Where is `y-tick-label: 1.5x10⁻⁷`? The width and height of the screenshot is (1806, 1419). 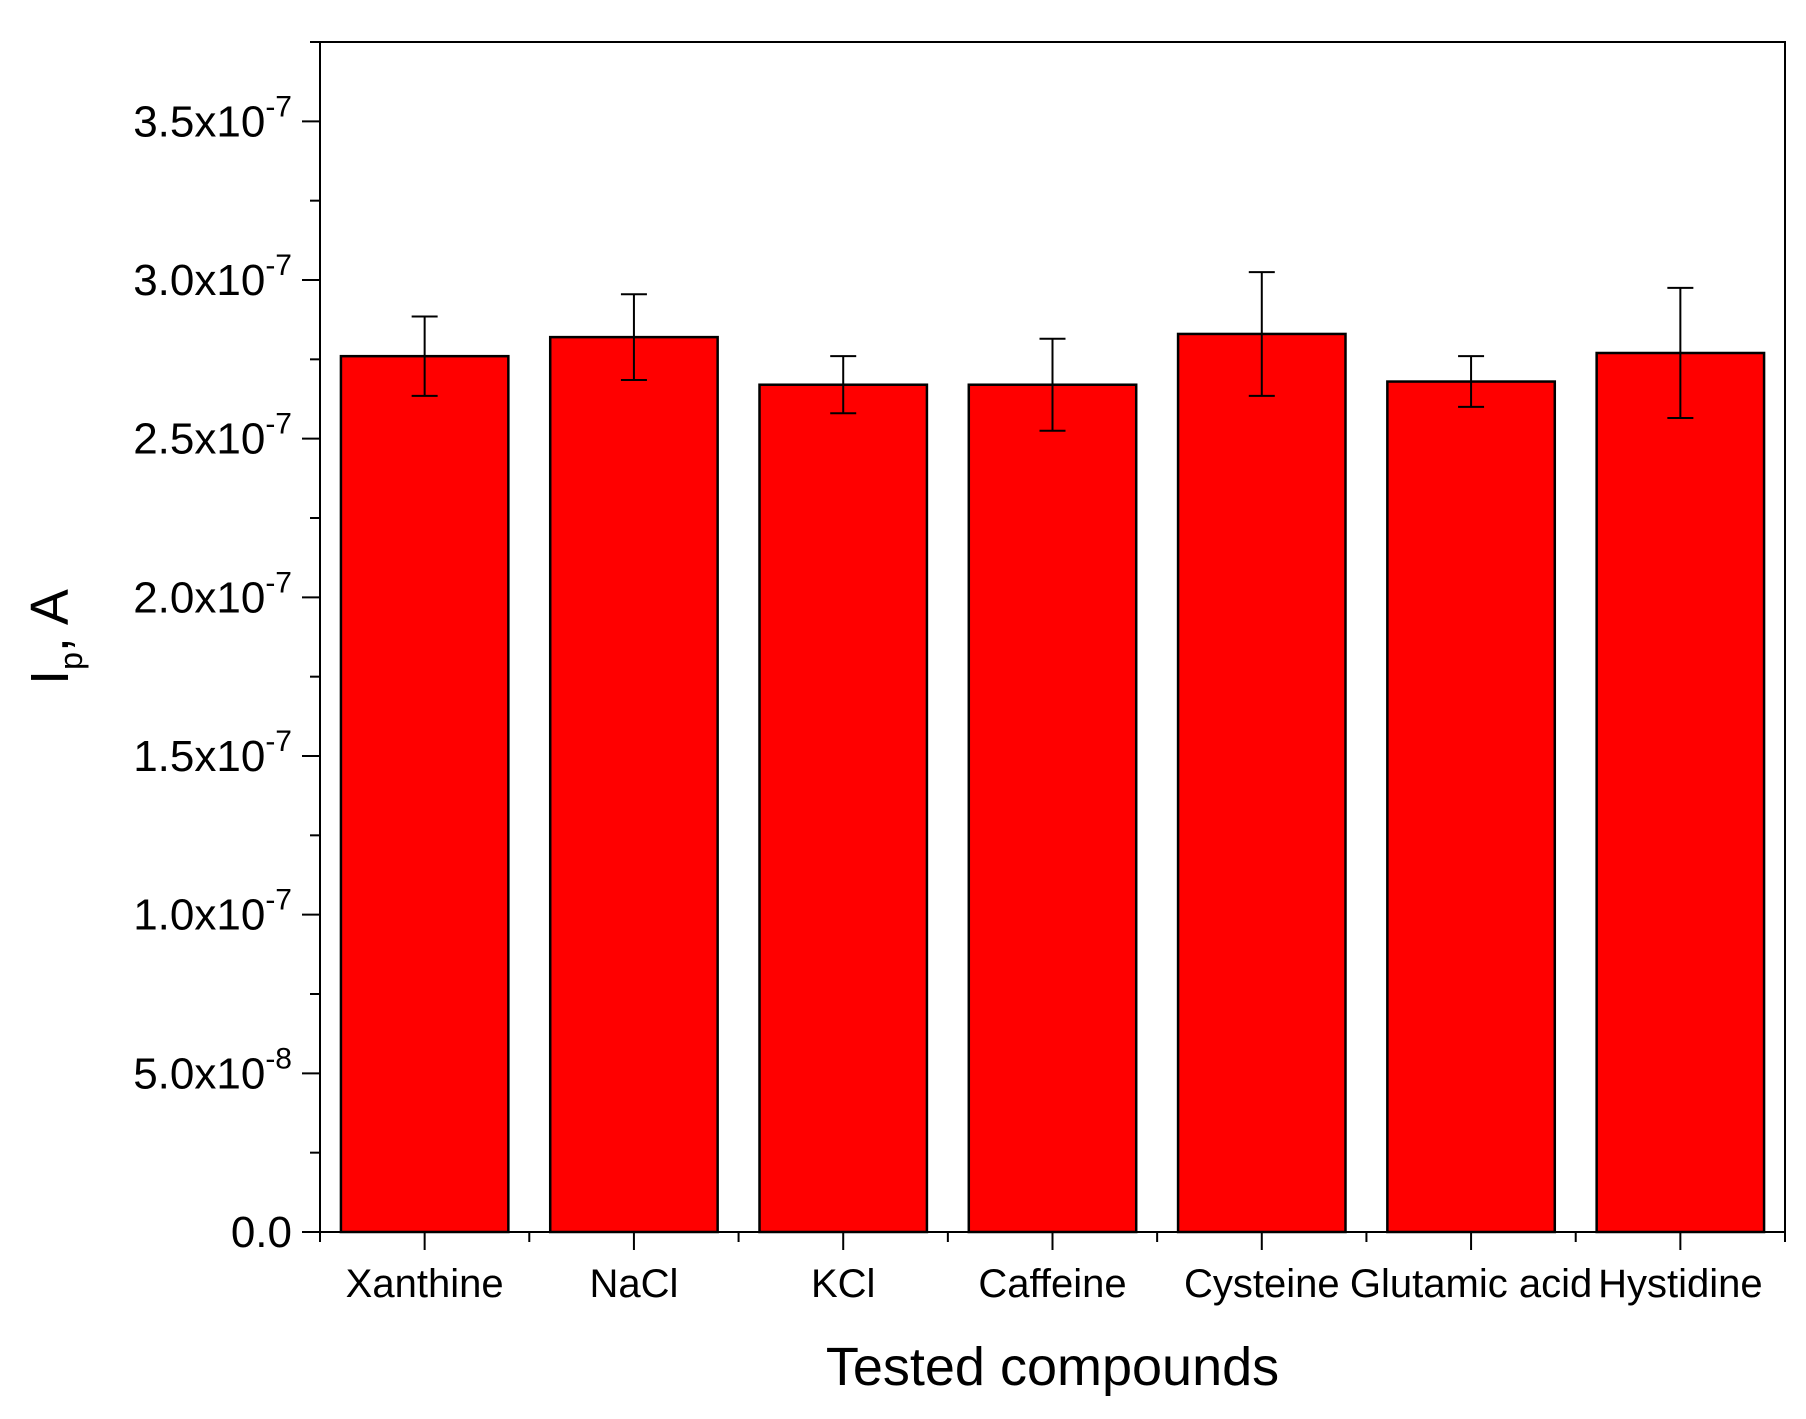
y-tick-label: 1.5x10⁻⁷ is located at coordinates (212, 753).